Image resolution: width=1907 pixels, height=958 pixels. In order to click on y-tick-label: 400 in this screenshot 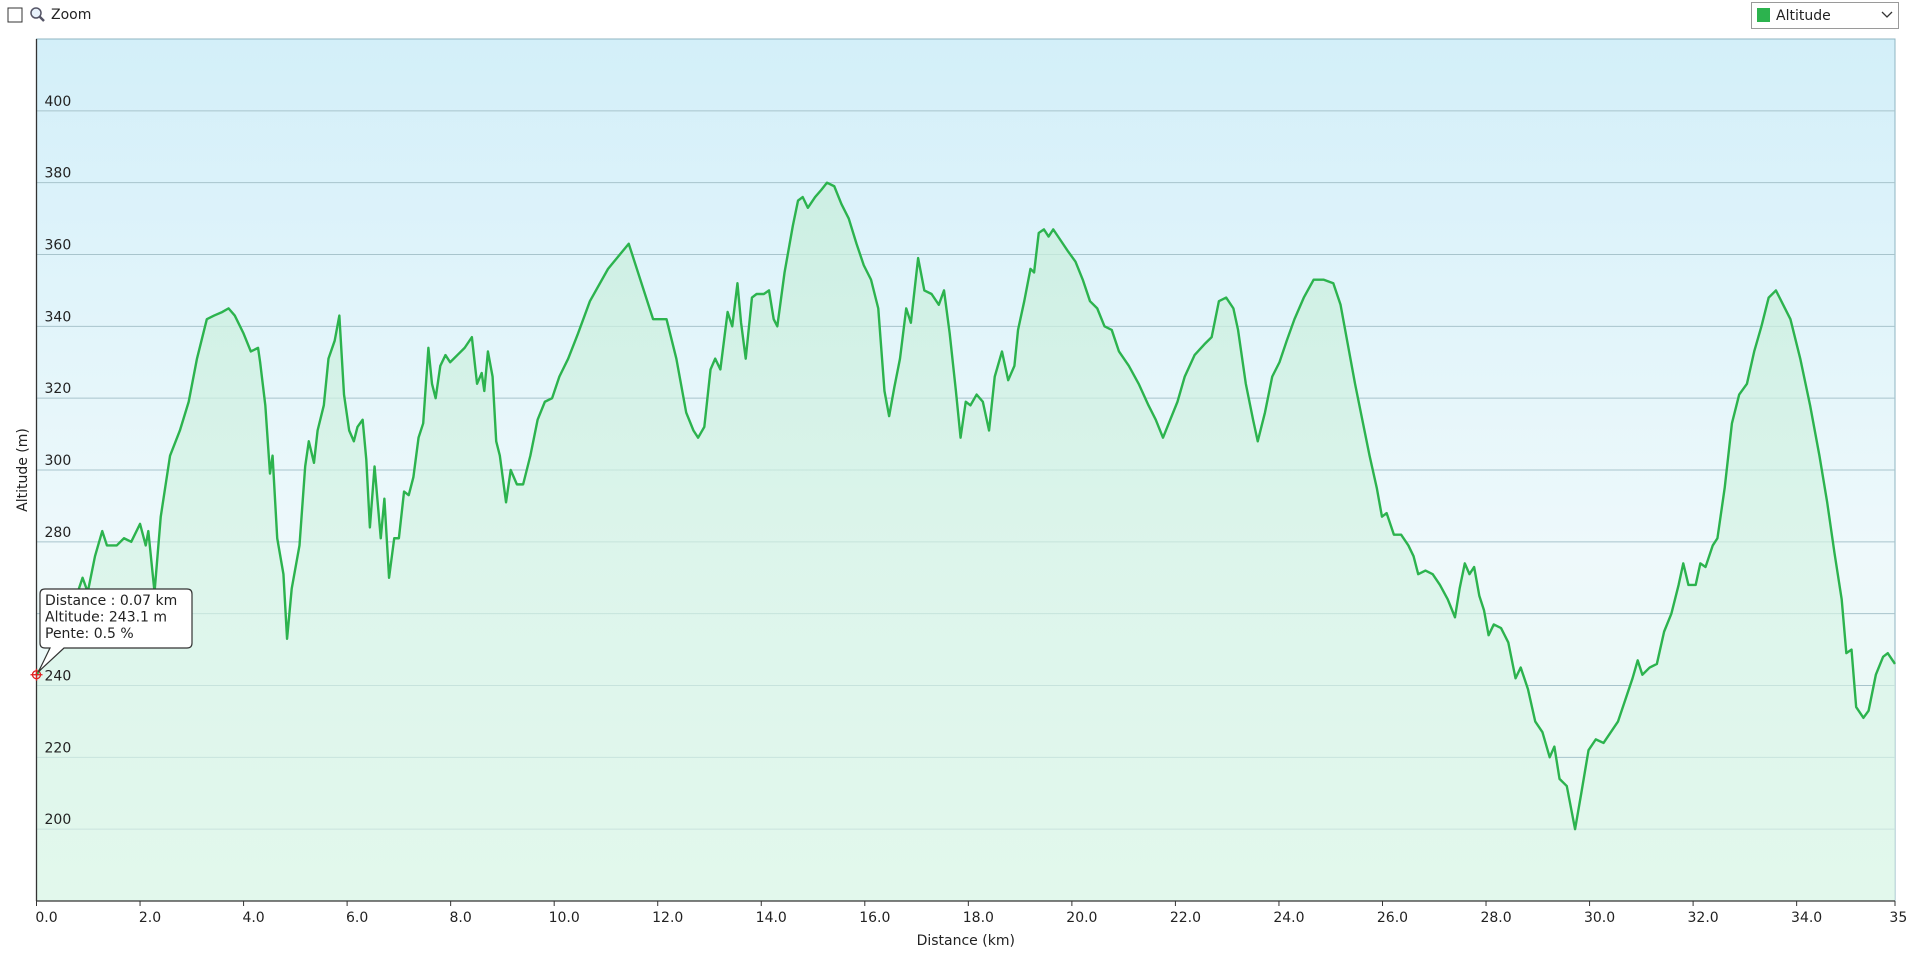, I will do `click(58, 102)`.